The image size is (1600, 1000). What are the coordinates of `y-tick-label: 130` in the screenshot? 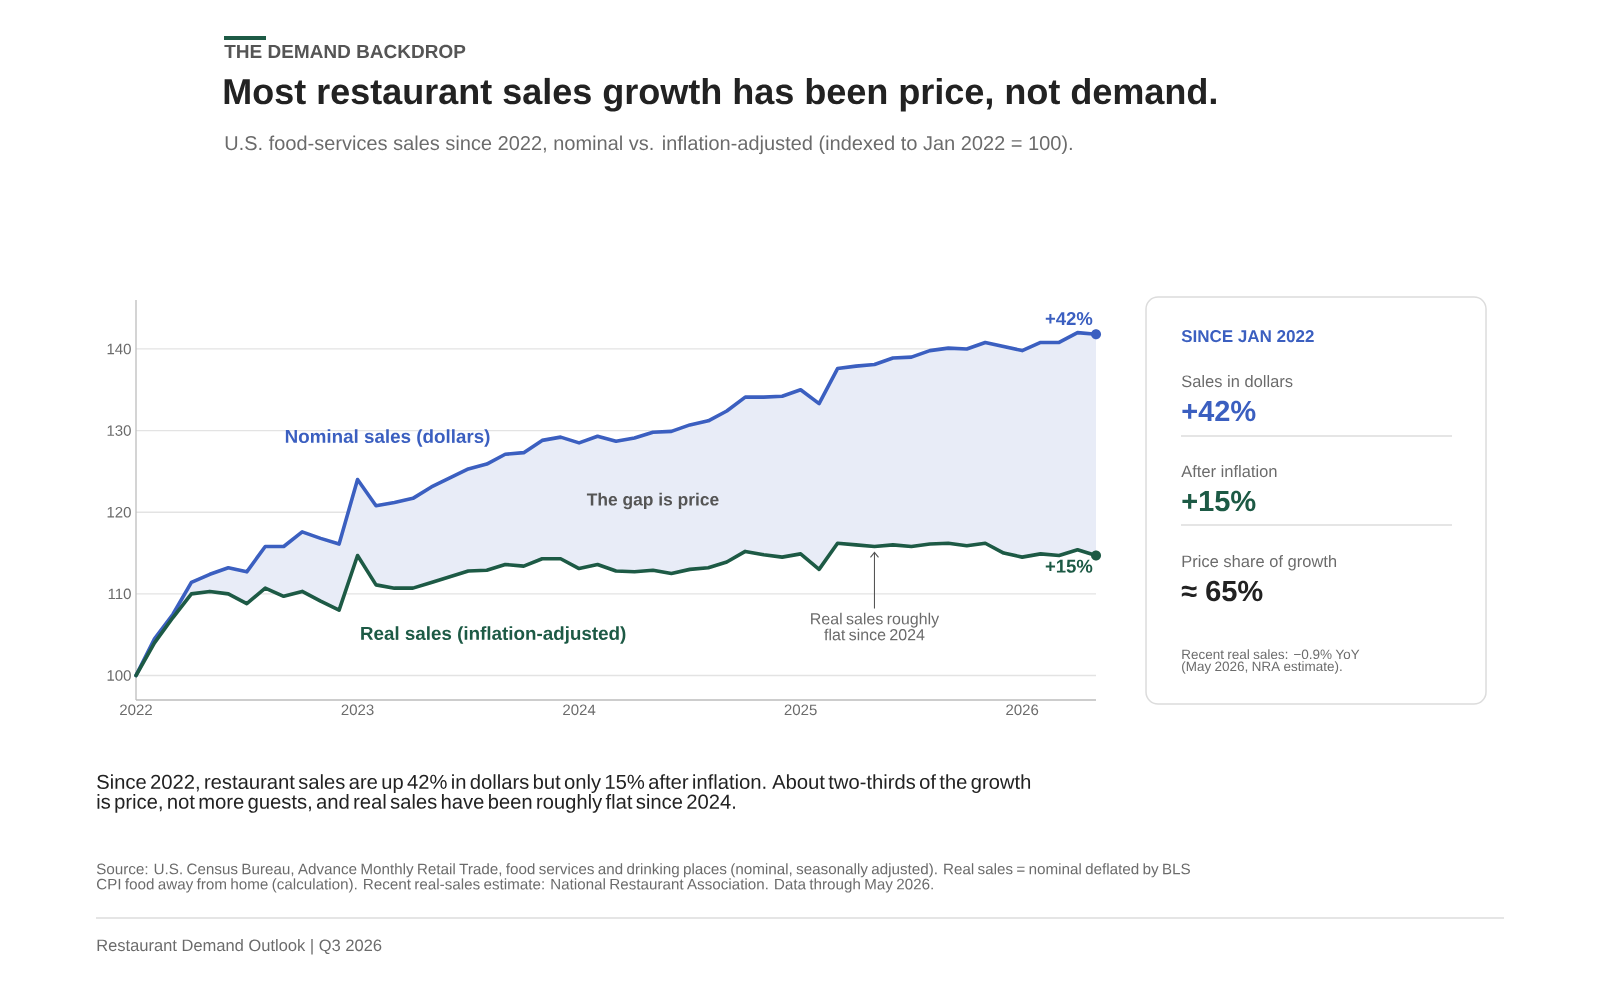 It's located at (119, 430).